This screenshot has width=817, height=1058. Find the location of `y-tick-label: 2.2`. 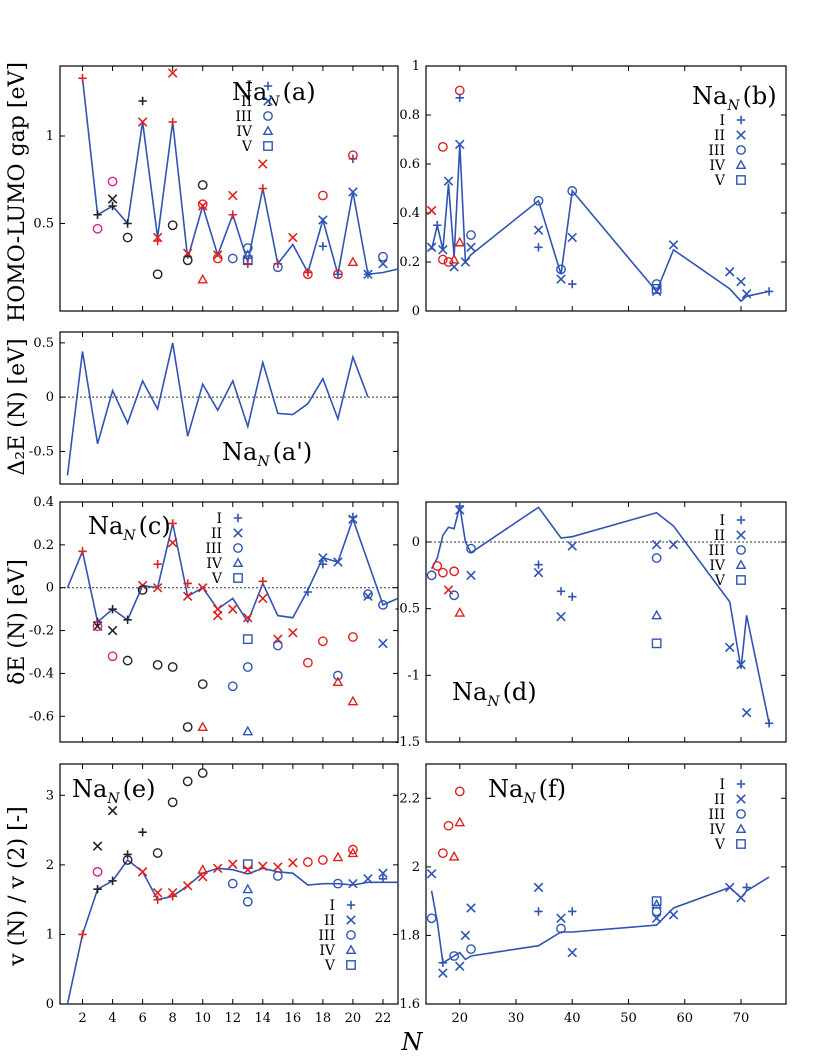

y-tick-label: 2.2 is located at coordinates (409, 798).